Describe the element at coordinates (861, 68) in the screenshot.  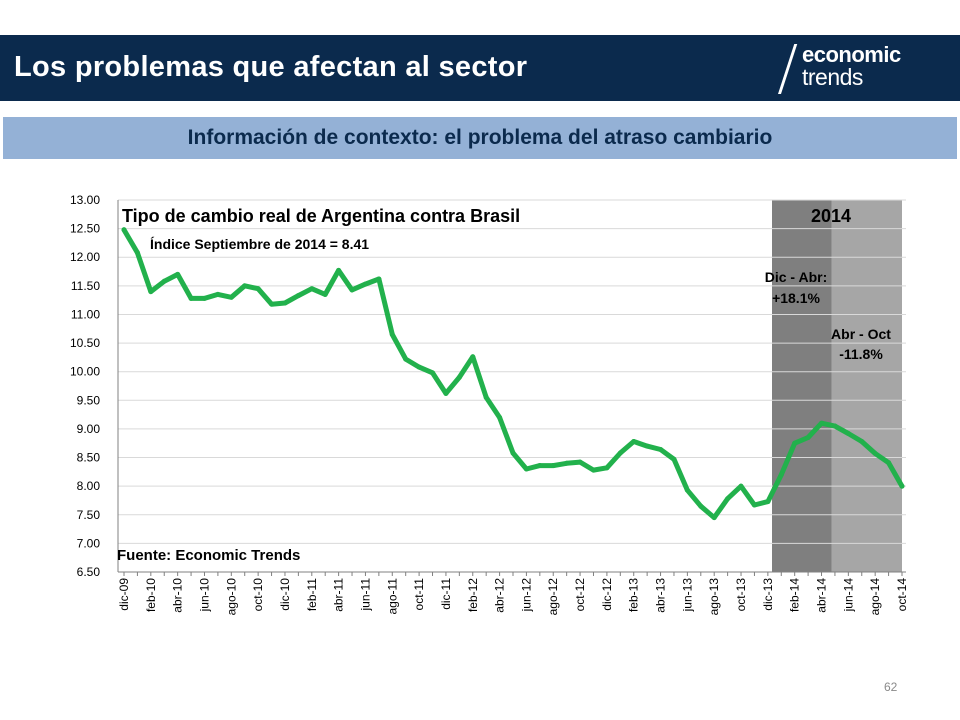
I see `economic-trends-logo: economic trends` at that location.